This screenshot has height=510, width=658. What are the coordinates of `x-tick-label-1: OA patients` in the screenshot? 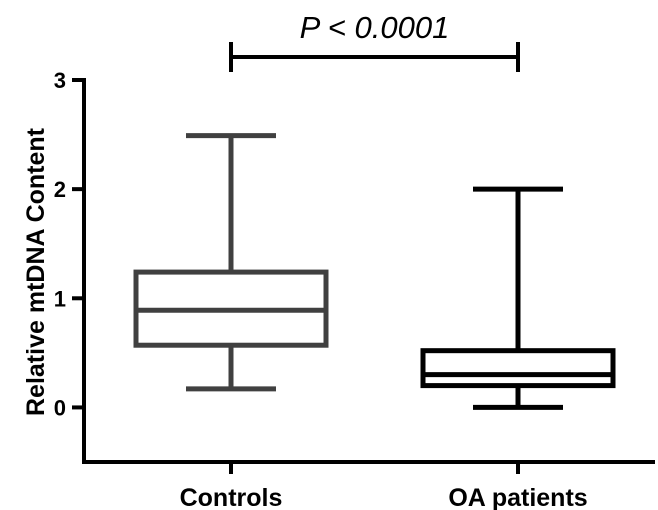 It's located at (517, 497).